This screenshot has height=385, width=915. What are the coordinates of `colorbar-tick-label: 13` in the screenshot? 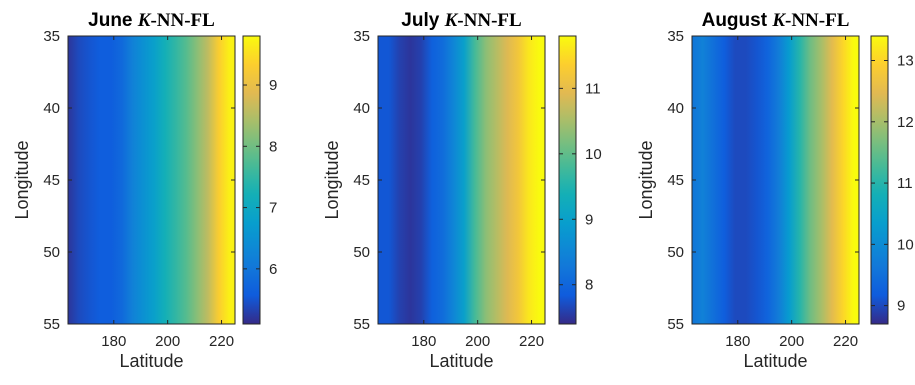 It's located at (905, 61).